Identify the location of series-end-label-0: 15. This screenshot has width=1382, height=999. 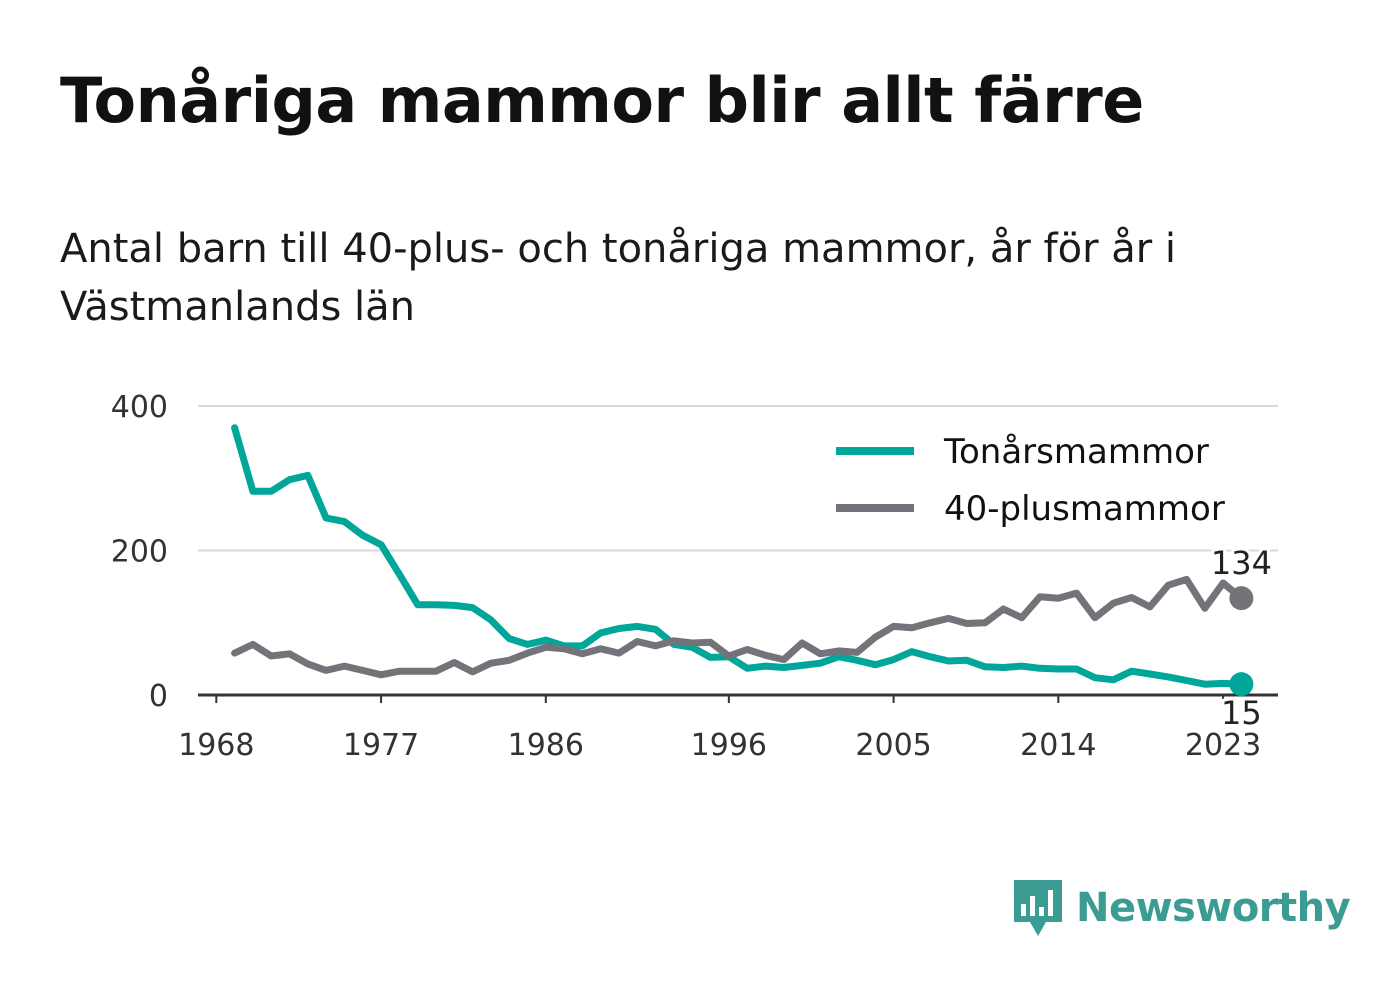
(1241, 713).